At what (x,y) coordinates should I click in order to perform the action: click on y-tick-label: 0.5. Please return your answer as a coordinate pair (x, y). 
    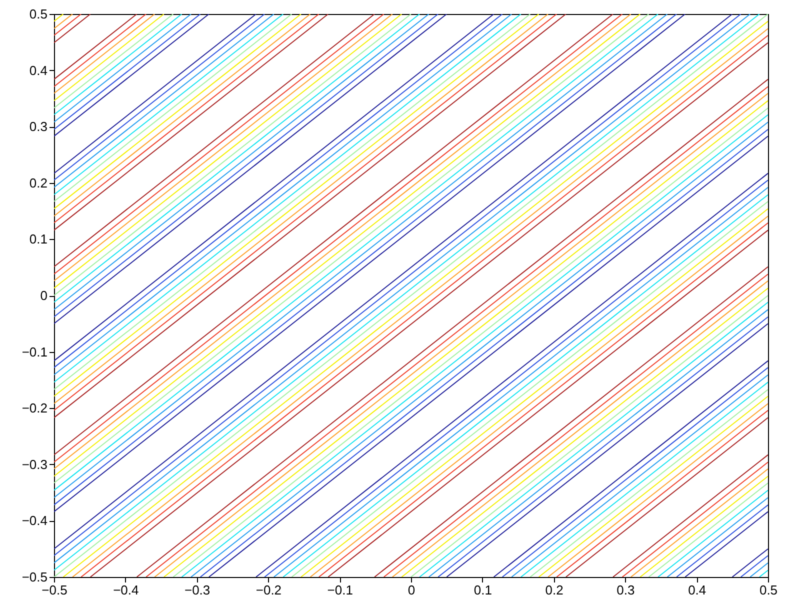
    Looking at the image, I should click on (38, 14).